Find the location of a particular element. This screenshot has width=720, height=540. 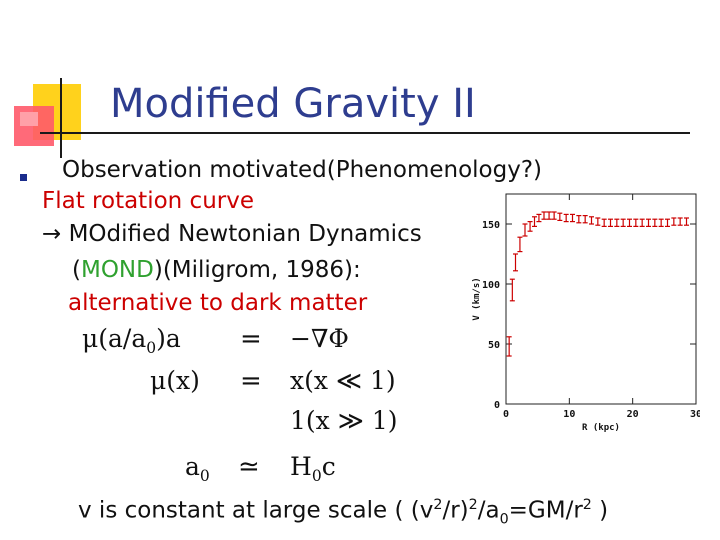

decor-red-highlight is located at coordinates (29, 119).